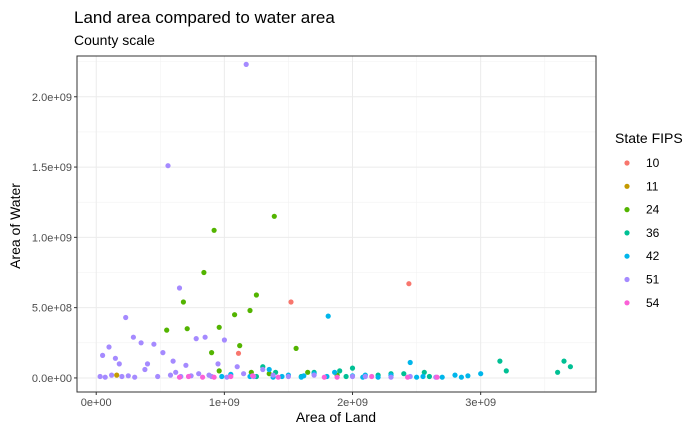 Image resolution: width=700 pixels, height=432 pixels. What do you see at coordinates (224, 403) in the screenshot?
I see `x-tick-label: 1e+09` at bounding box center [224, 403].